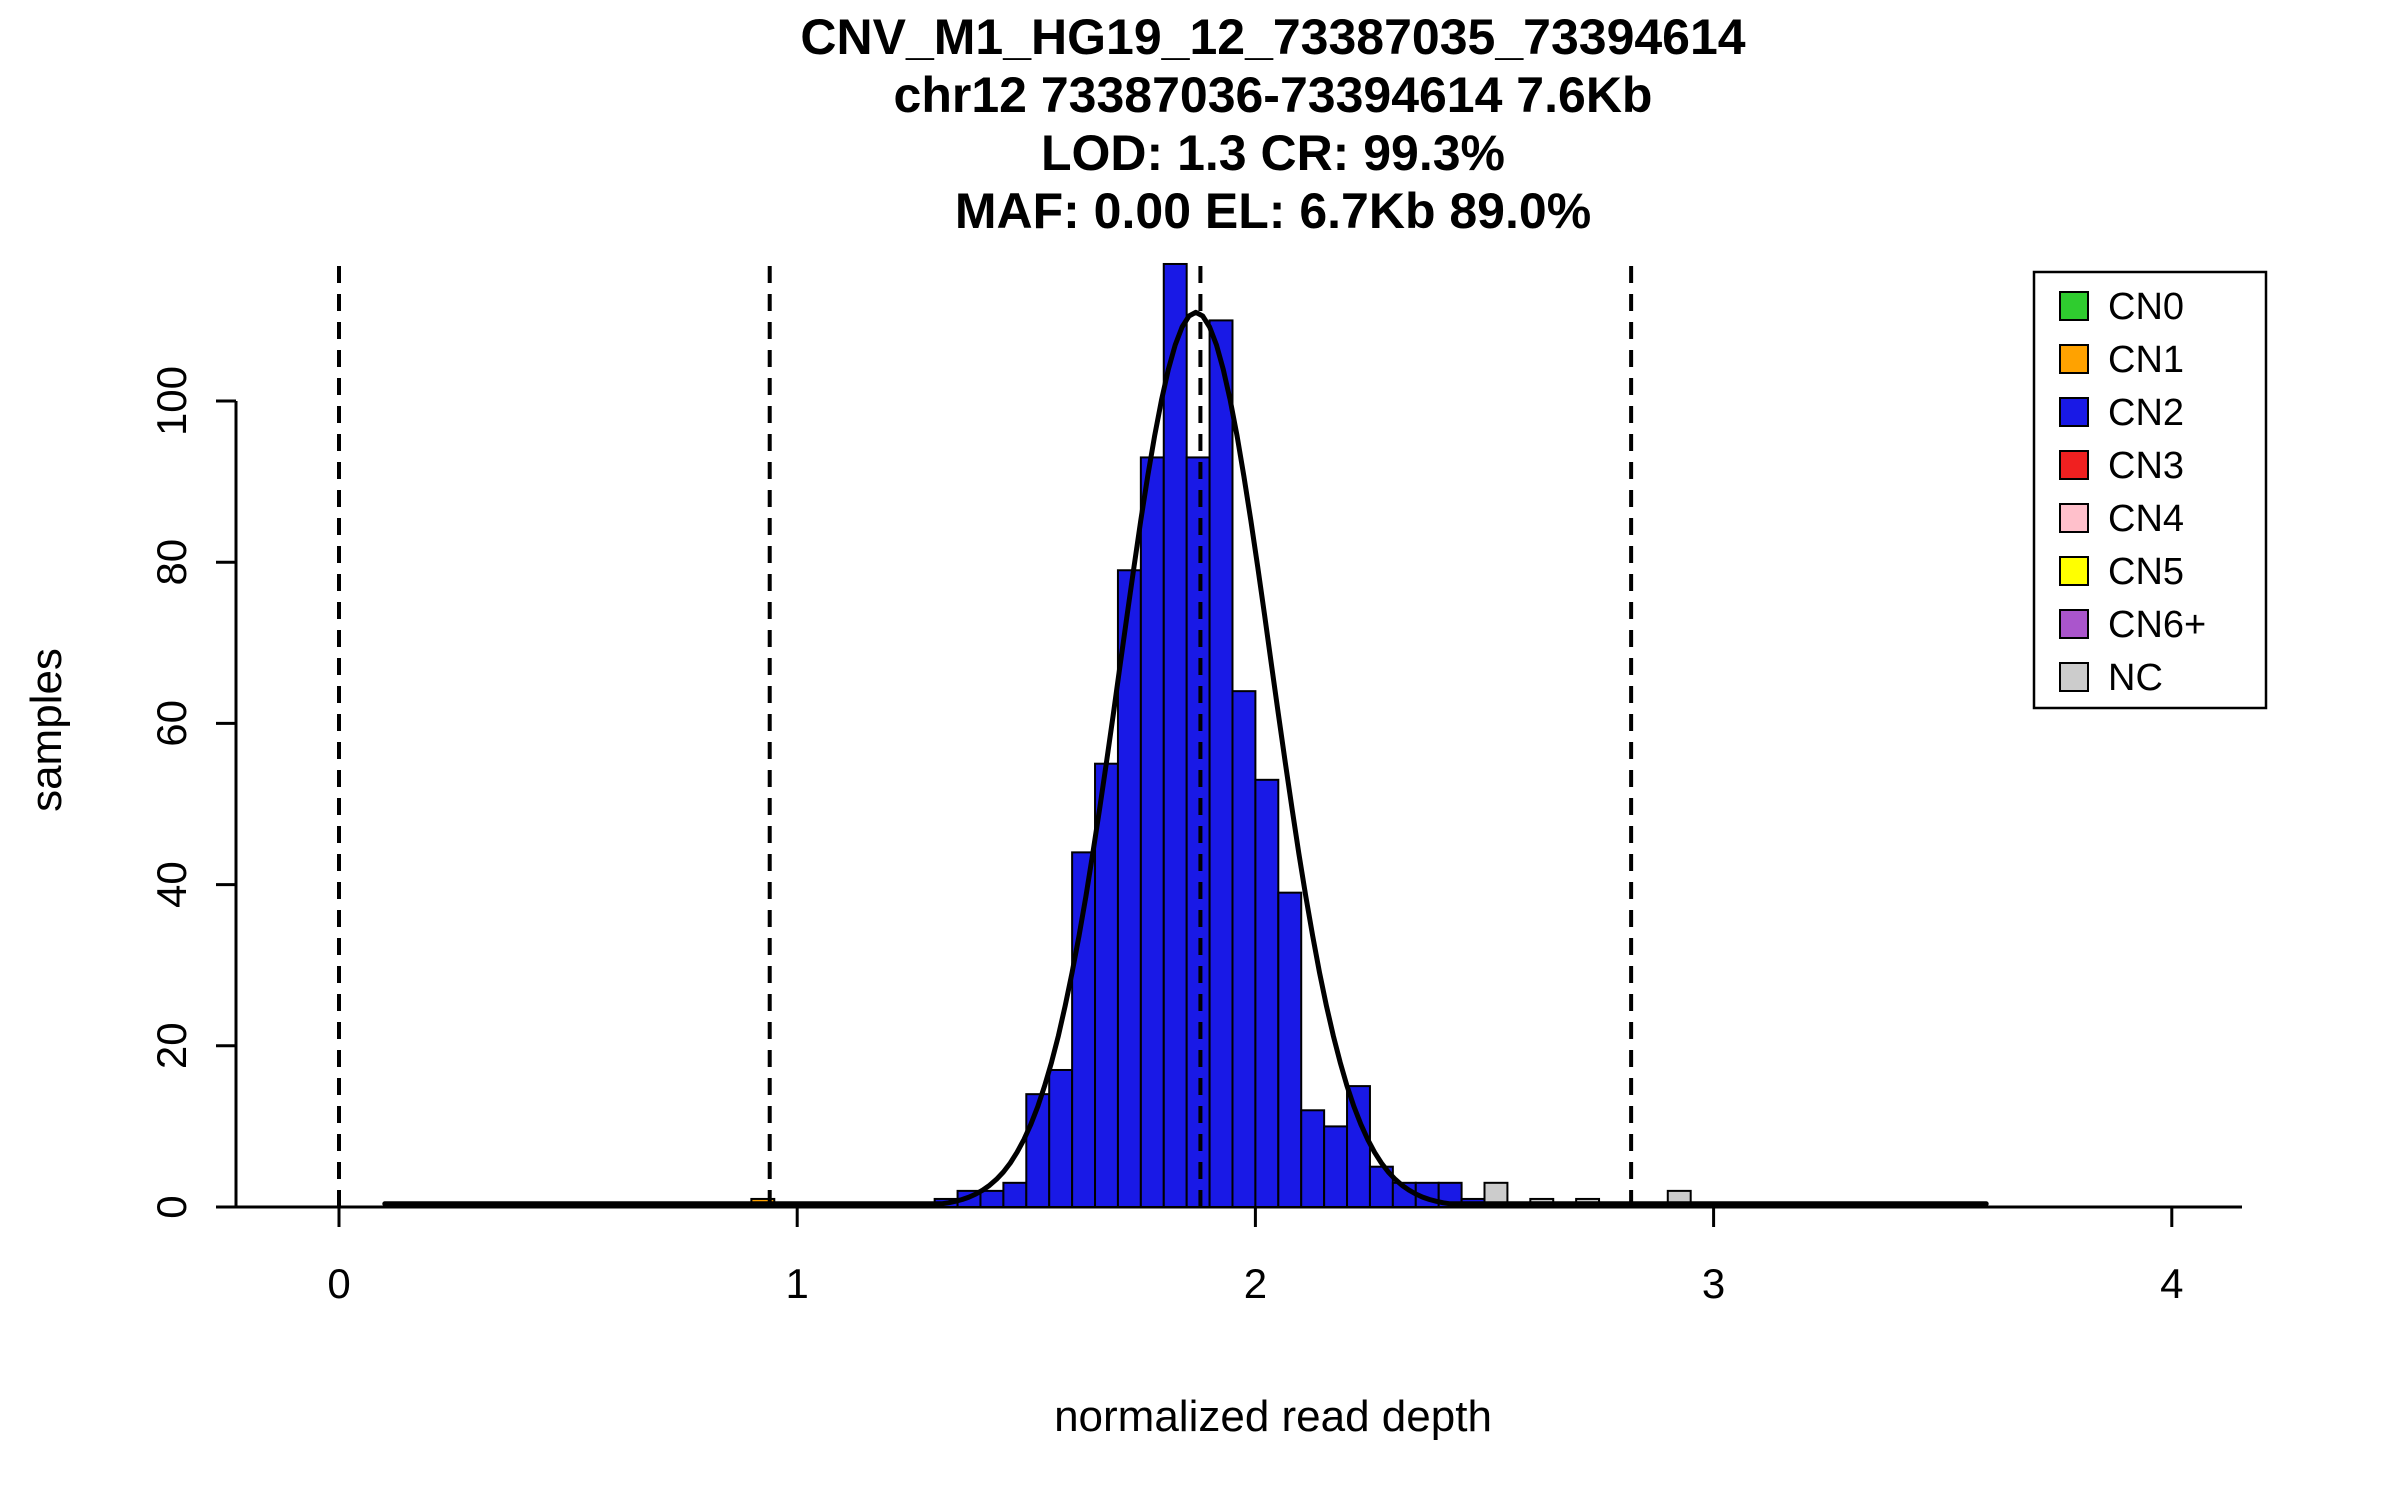 This screenshot has width=2400, height=1500. I want to click on legend-label-cn6plus: CN6+, so click(2157, 625).